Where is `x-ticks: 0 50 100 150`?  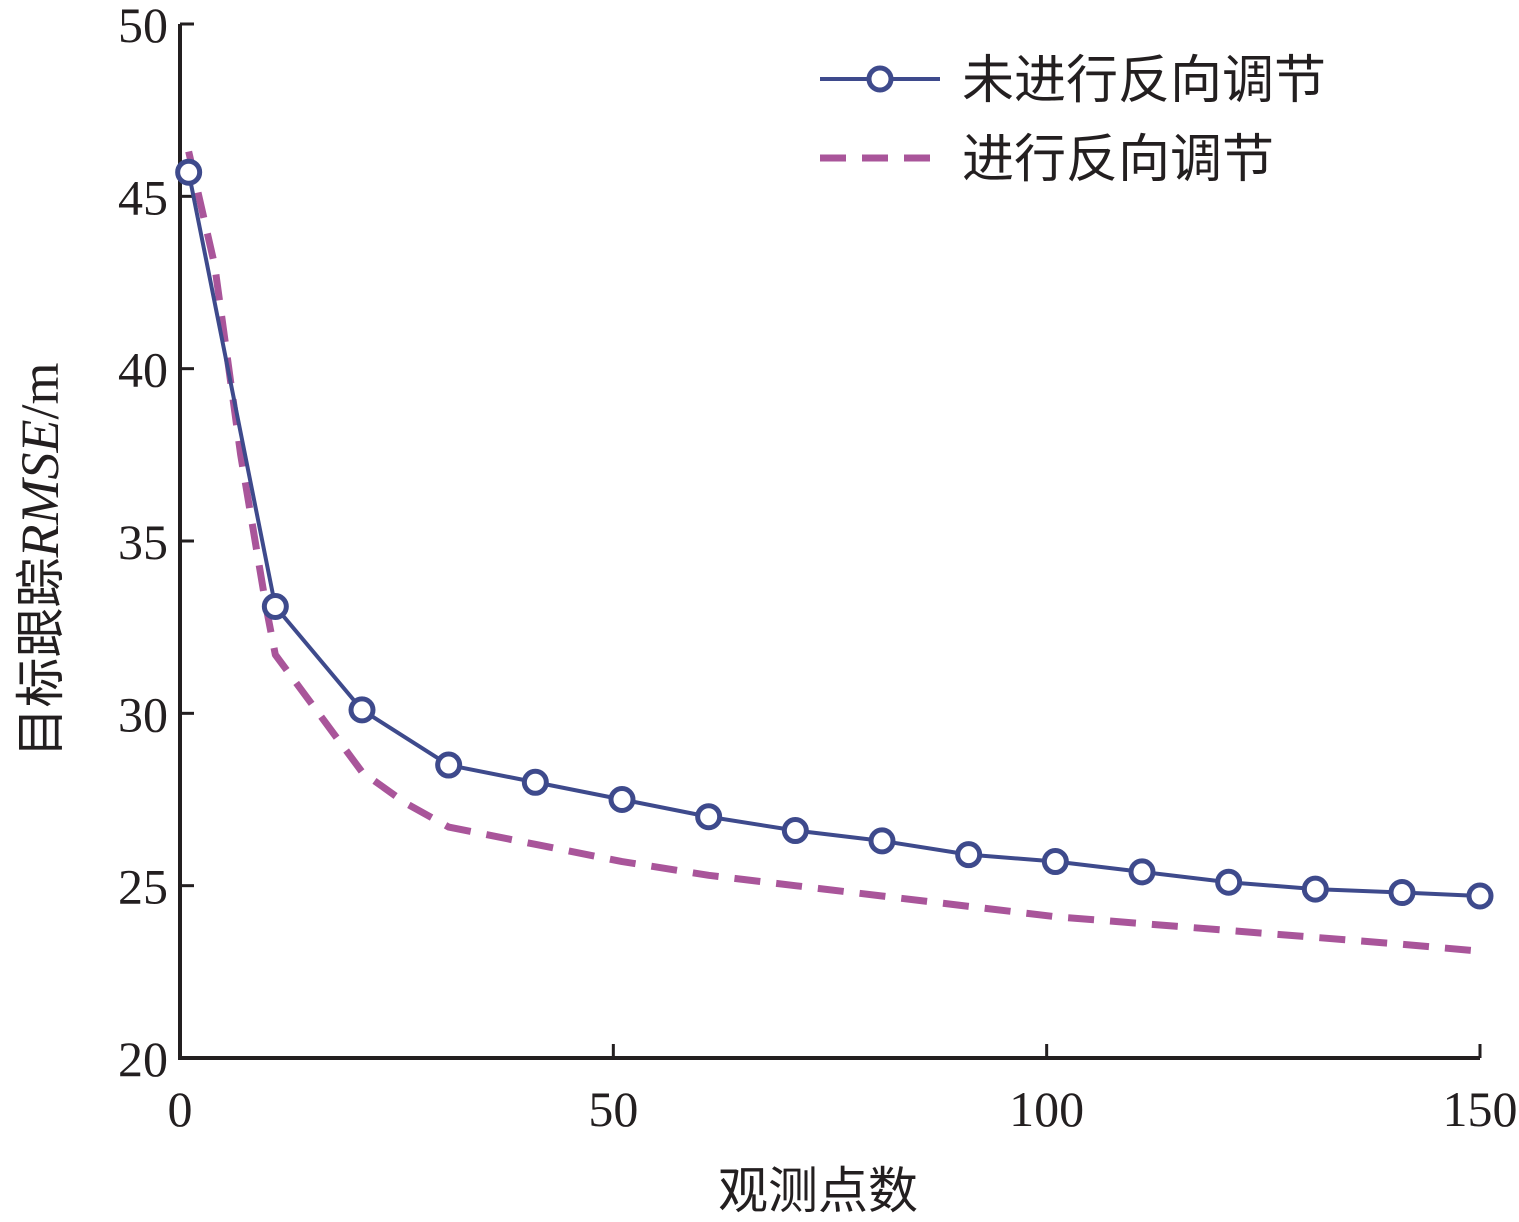 x-ticks: 0 50 100 150 is located at coordinates (843, 1090).